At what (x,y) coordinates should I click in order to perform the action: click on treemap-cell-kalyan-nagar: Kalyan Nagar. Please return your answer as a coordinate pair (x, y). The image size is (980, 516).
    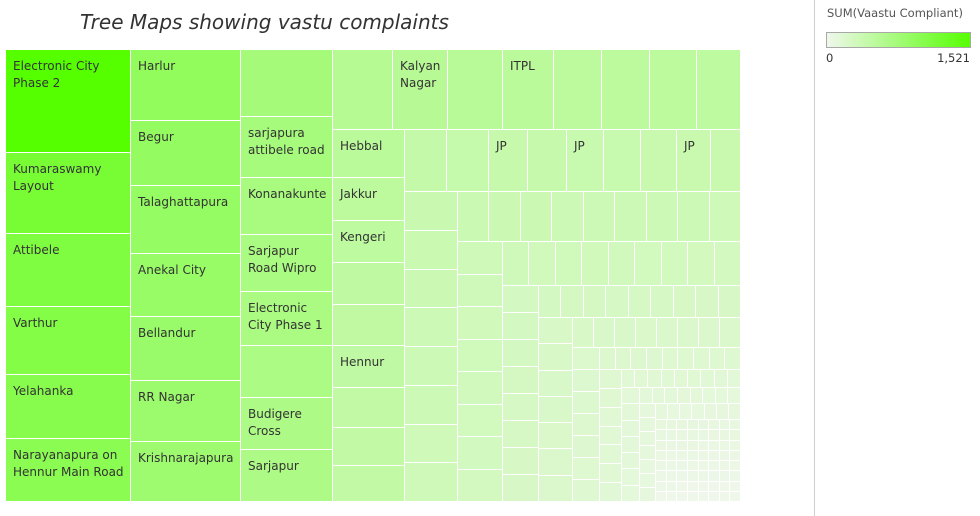
    Looking at the image, I should click on (420, 90).